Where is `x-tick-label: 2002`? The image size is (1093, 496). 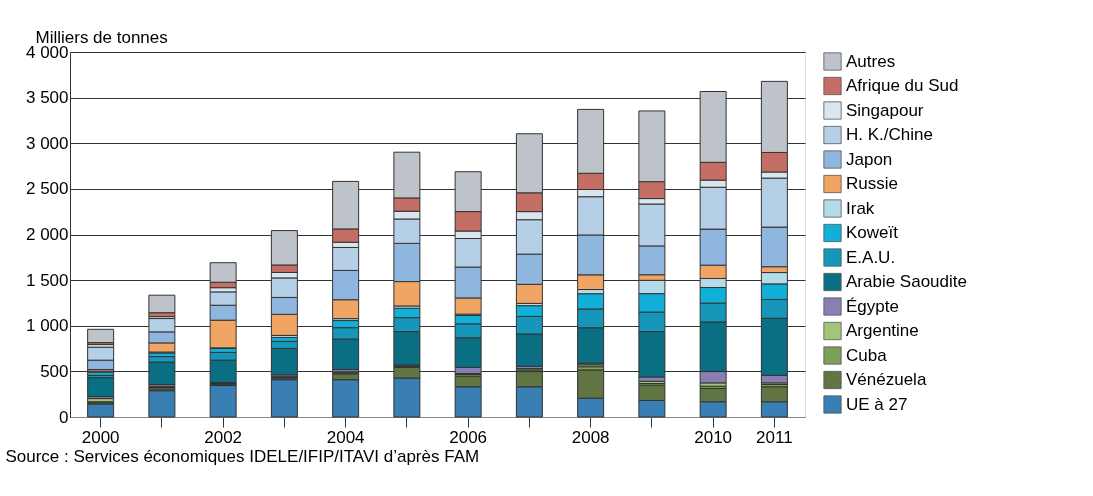
x-tick-label: 2002 is located at coordinates (223, 437).